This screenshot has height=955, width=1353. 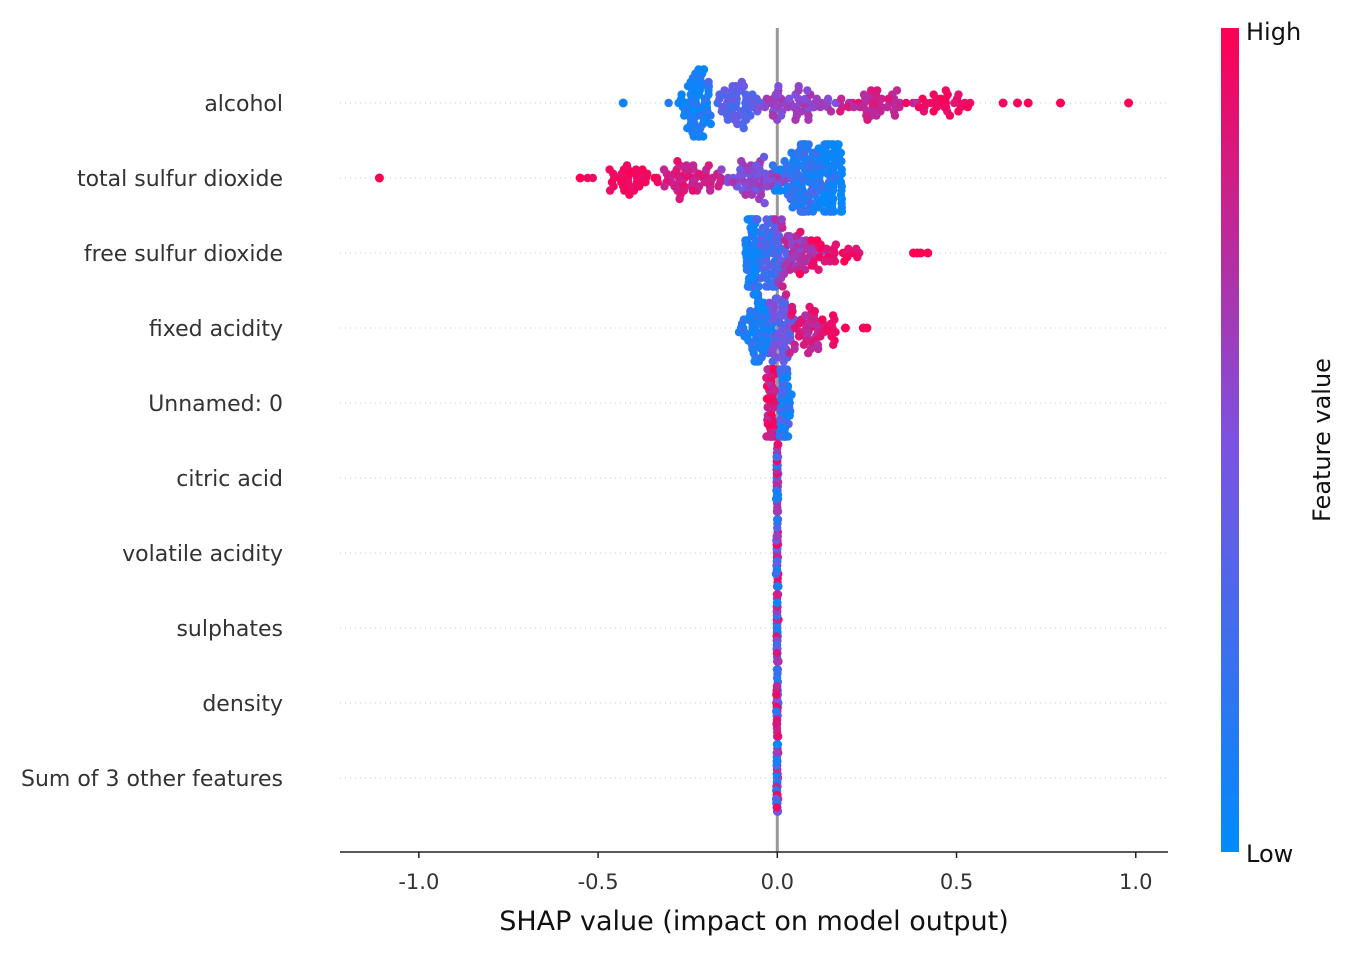 What do you see at coordinates (777, 882) in the screenshot?
I see `x-tick-label: 0.0` at bounding box center [777, 882].